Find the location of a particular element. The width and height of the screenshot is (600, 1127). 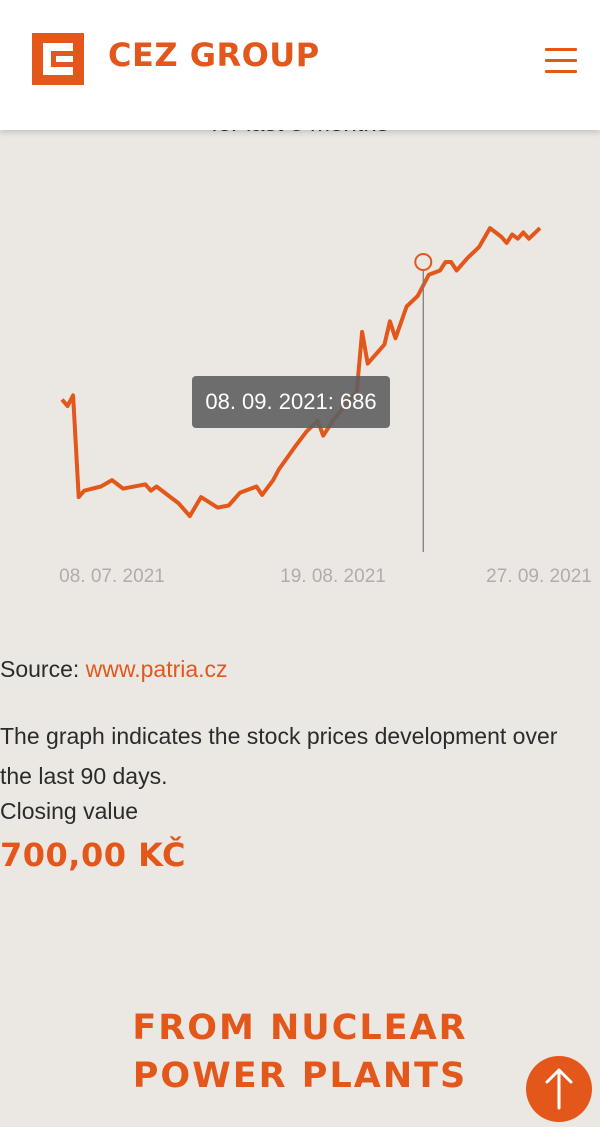

hamburger-menu-icon is located at coordinates (561, 61).